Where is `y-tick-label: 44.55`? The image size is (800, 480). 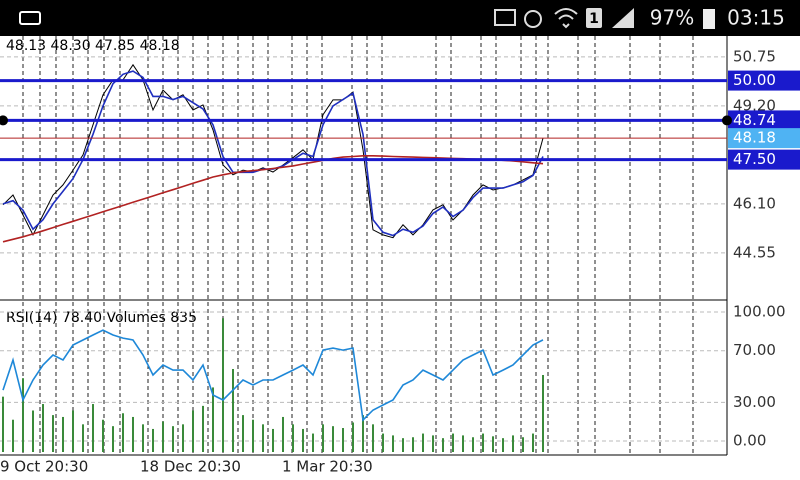
y-tick-label: 44.55 is located at coordinates (754, 252).